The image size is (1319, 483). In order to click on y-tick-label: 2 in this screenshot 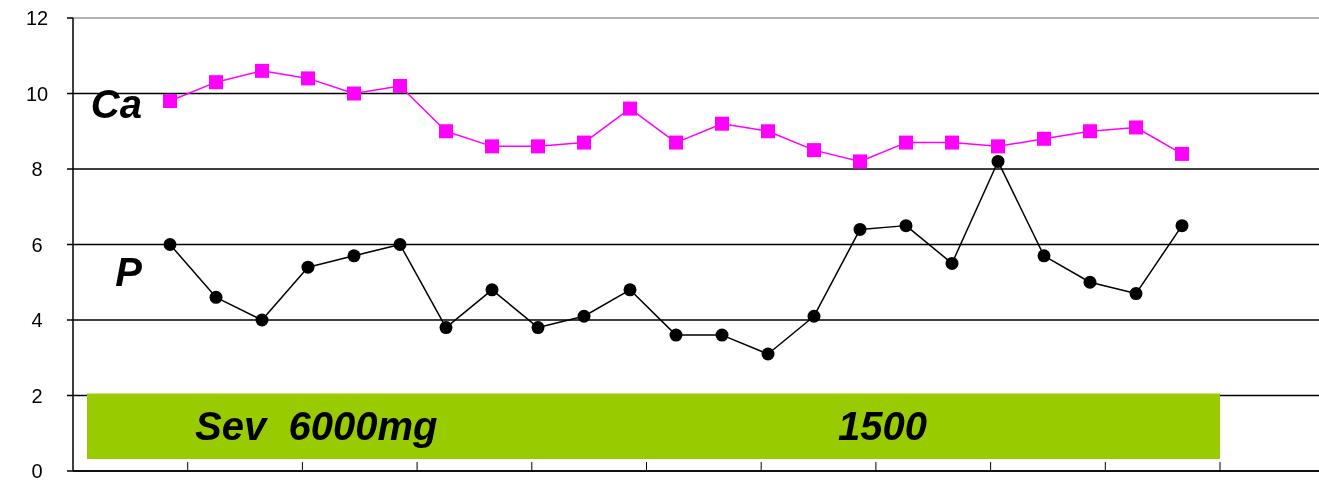, I will do `click(37, 395)`.